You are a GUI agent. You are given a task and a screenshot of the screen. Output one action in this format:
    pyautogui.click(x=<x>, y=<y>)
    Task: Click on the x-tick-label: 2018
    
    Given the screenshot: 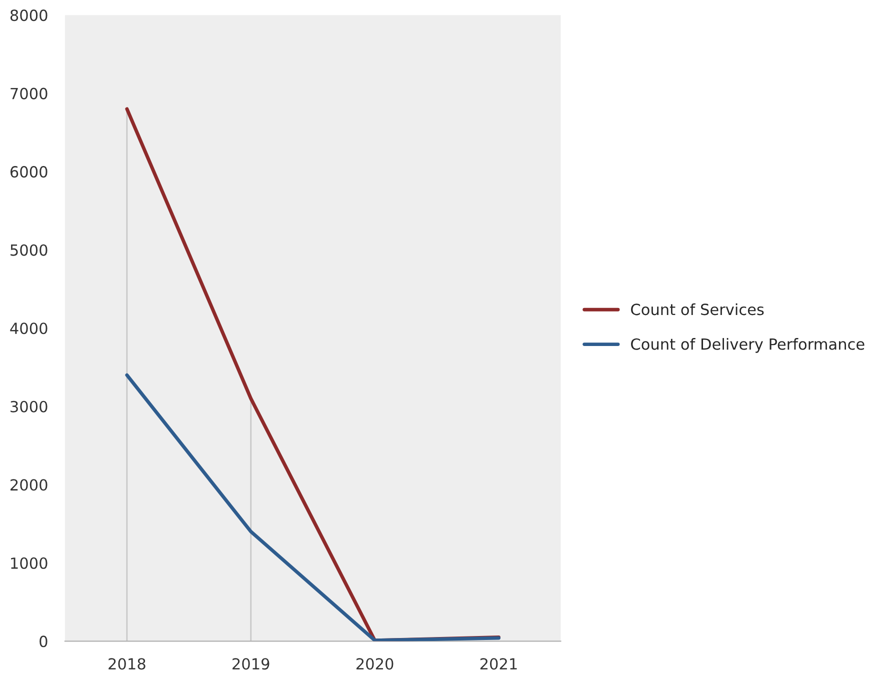 What is the action you would take?
    pyautogui.click(x=127, y=664)
    